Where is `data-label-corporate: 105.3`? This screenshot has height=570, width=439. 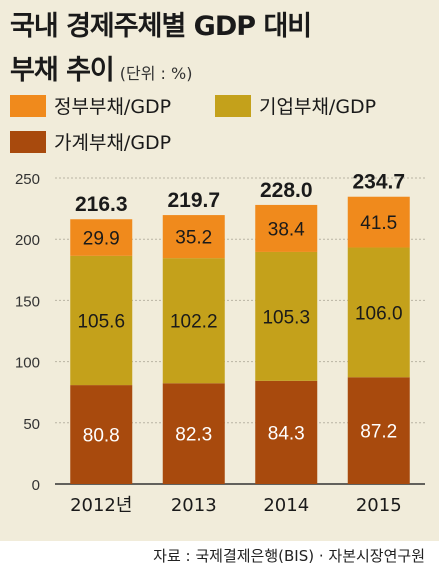
data-label-corporate: 105.3 is located at coordinates (286, 317).